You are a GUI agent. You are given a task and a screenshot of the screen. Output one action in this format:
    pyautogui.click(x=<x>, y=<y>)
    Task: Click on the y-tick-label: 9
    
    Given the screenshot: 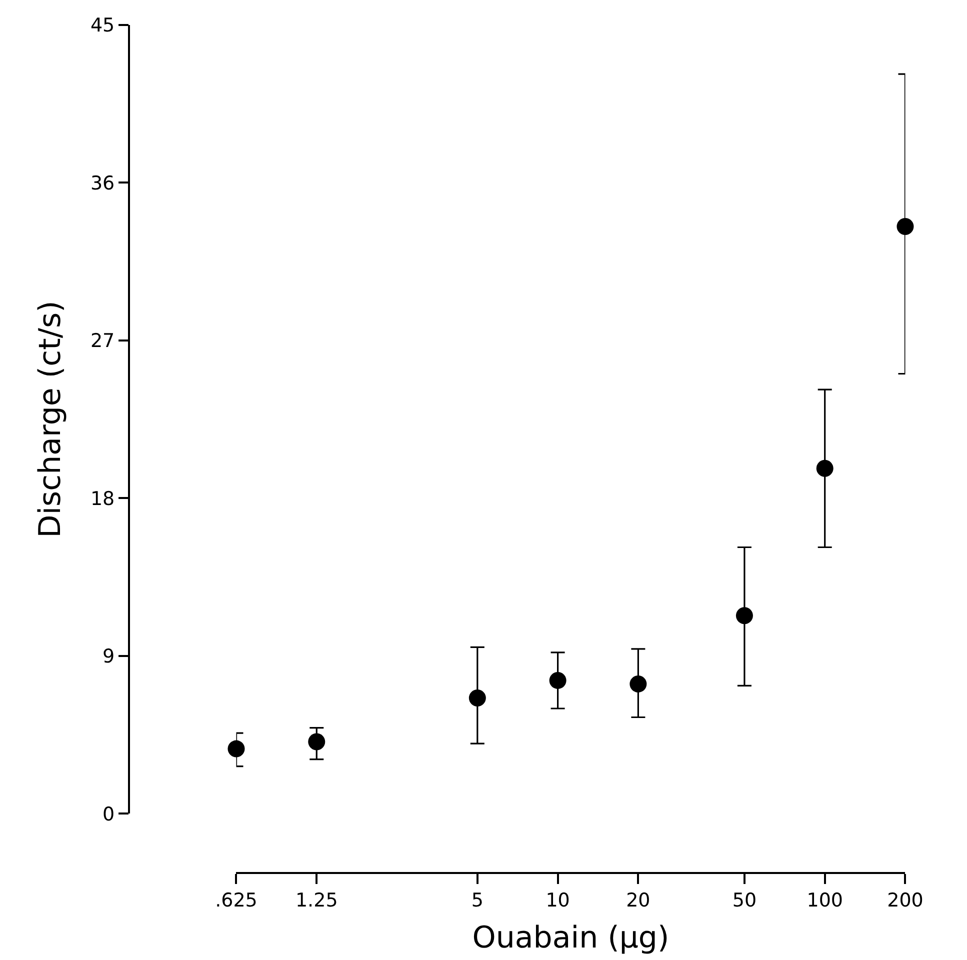 What is the action you would take?
    pyautogui.click(x=108, y=657)
    